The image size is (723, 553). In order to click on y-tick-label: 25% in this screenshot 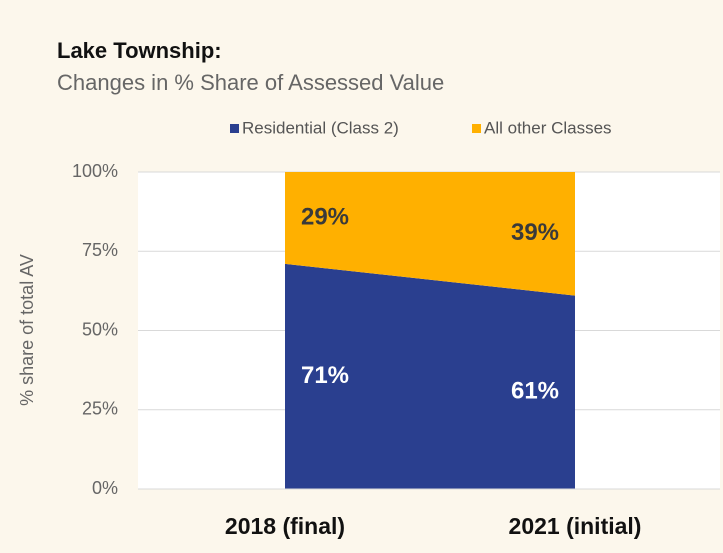, I will do `click(100, 409)`.